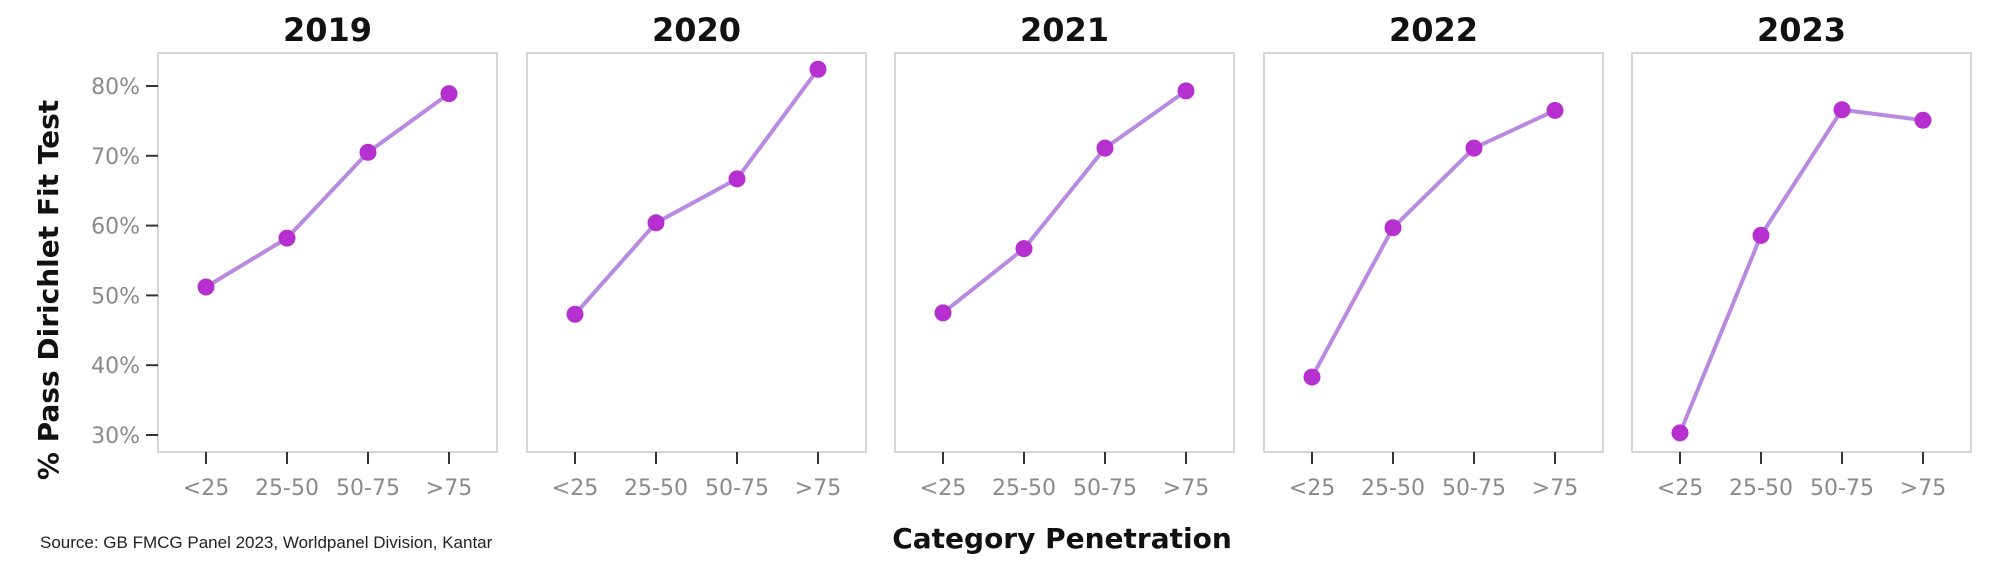 The image size is (2000, 572). I want to click on panel-2019: 2019 <25 25-50 50-75 >75, so click(327, 256).